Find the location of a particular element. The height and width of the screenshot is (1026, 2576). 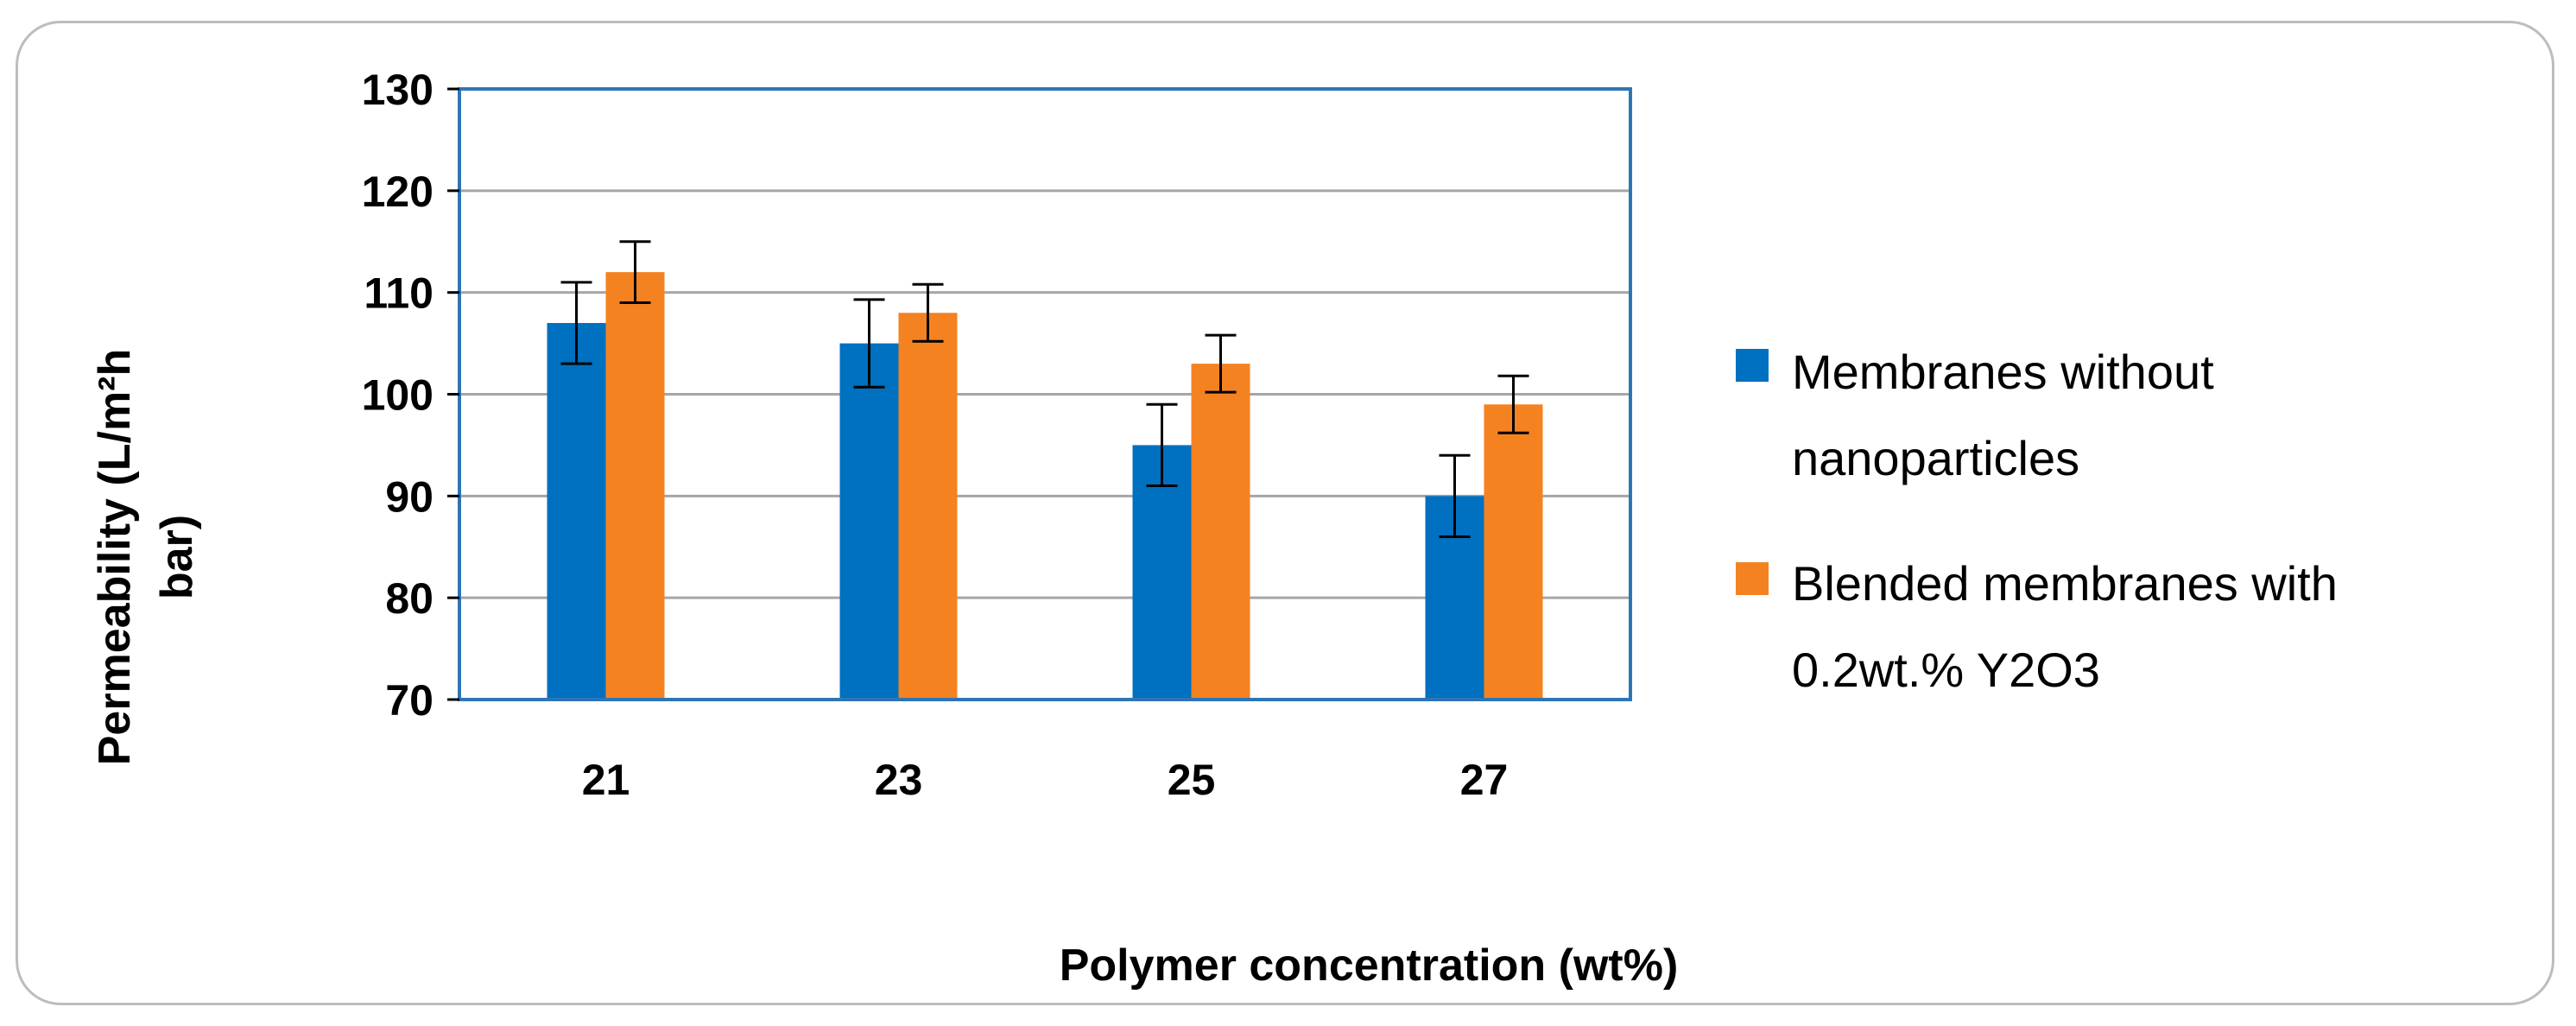

legend-swatch-membranes-without-nanoparticles is located at coordinates (1752, 365).